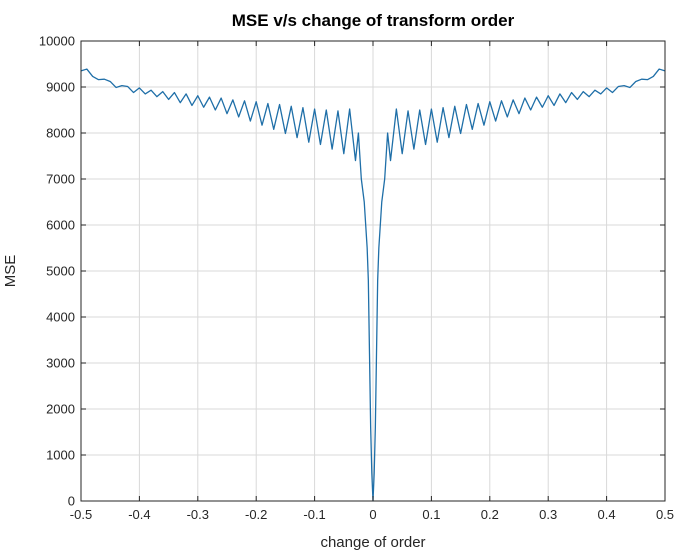  I want to click on x-tick-label: -0.4, so click(139, 514).